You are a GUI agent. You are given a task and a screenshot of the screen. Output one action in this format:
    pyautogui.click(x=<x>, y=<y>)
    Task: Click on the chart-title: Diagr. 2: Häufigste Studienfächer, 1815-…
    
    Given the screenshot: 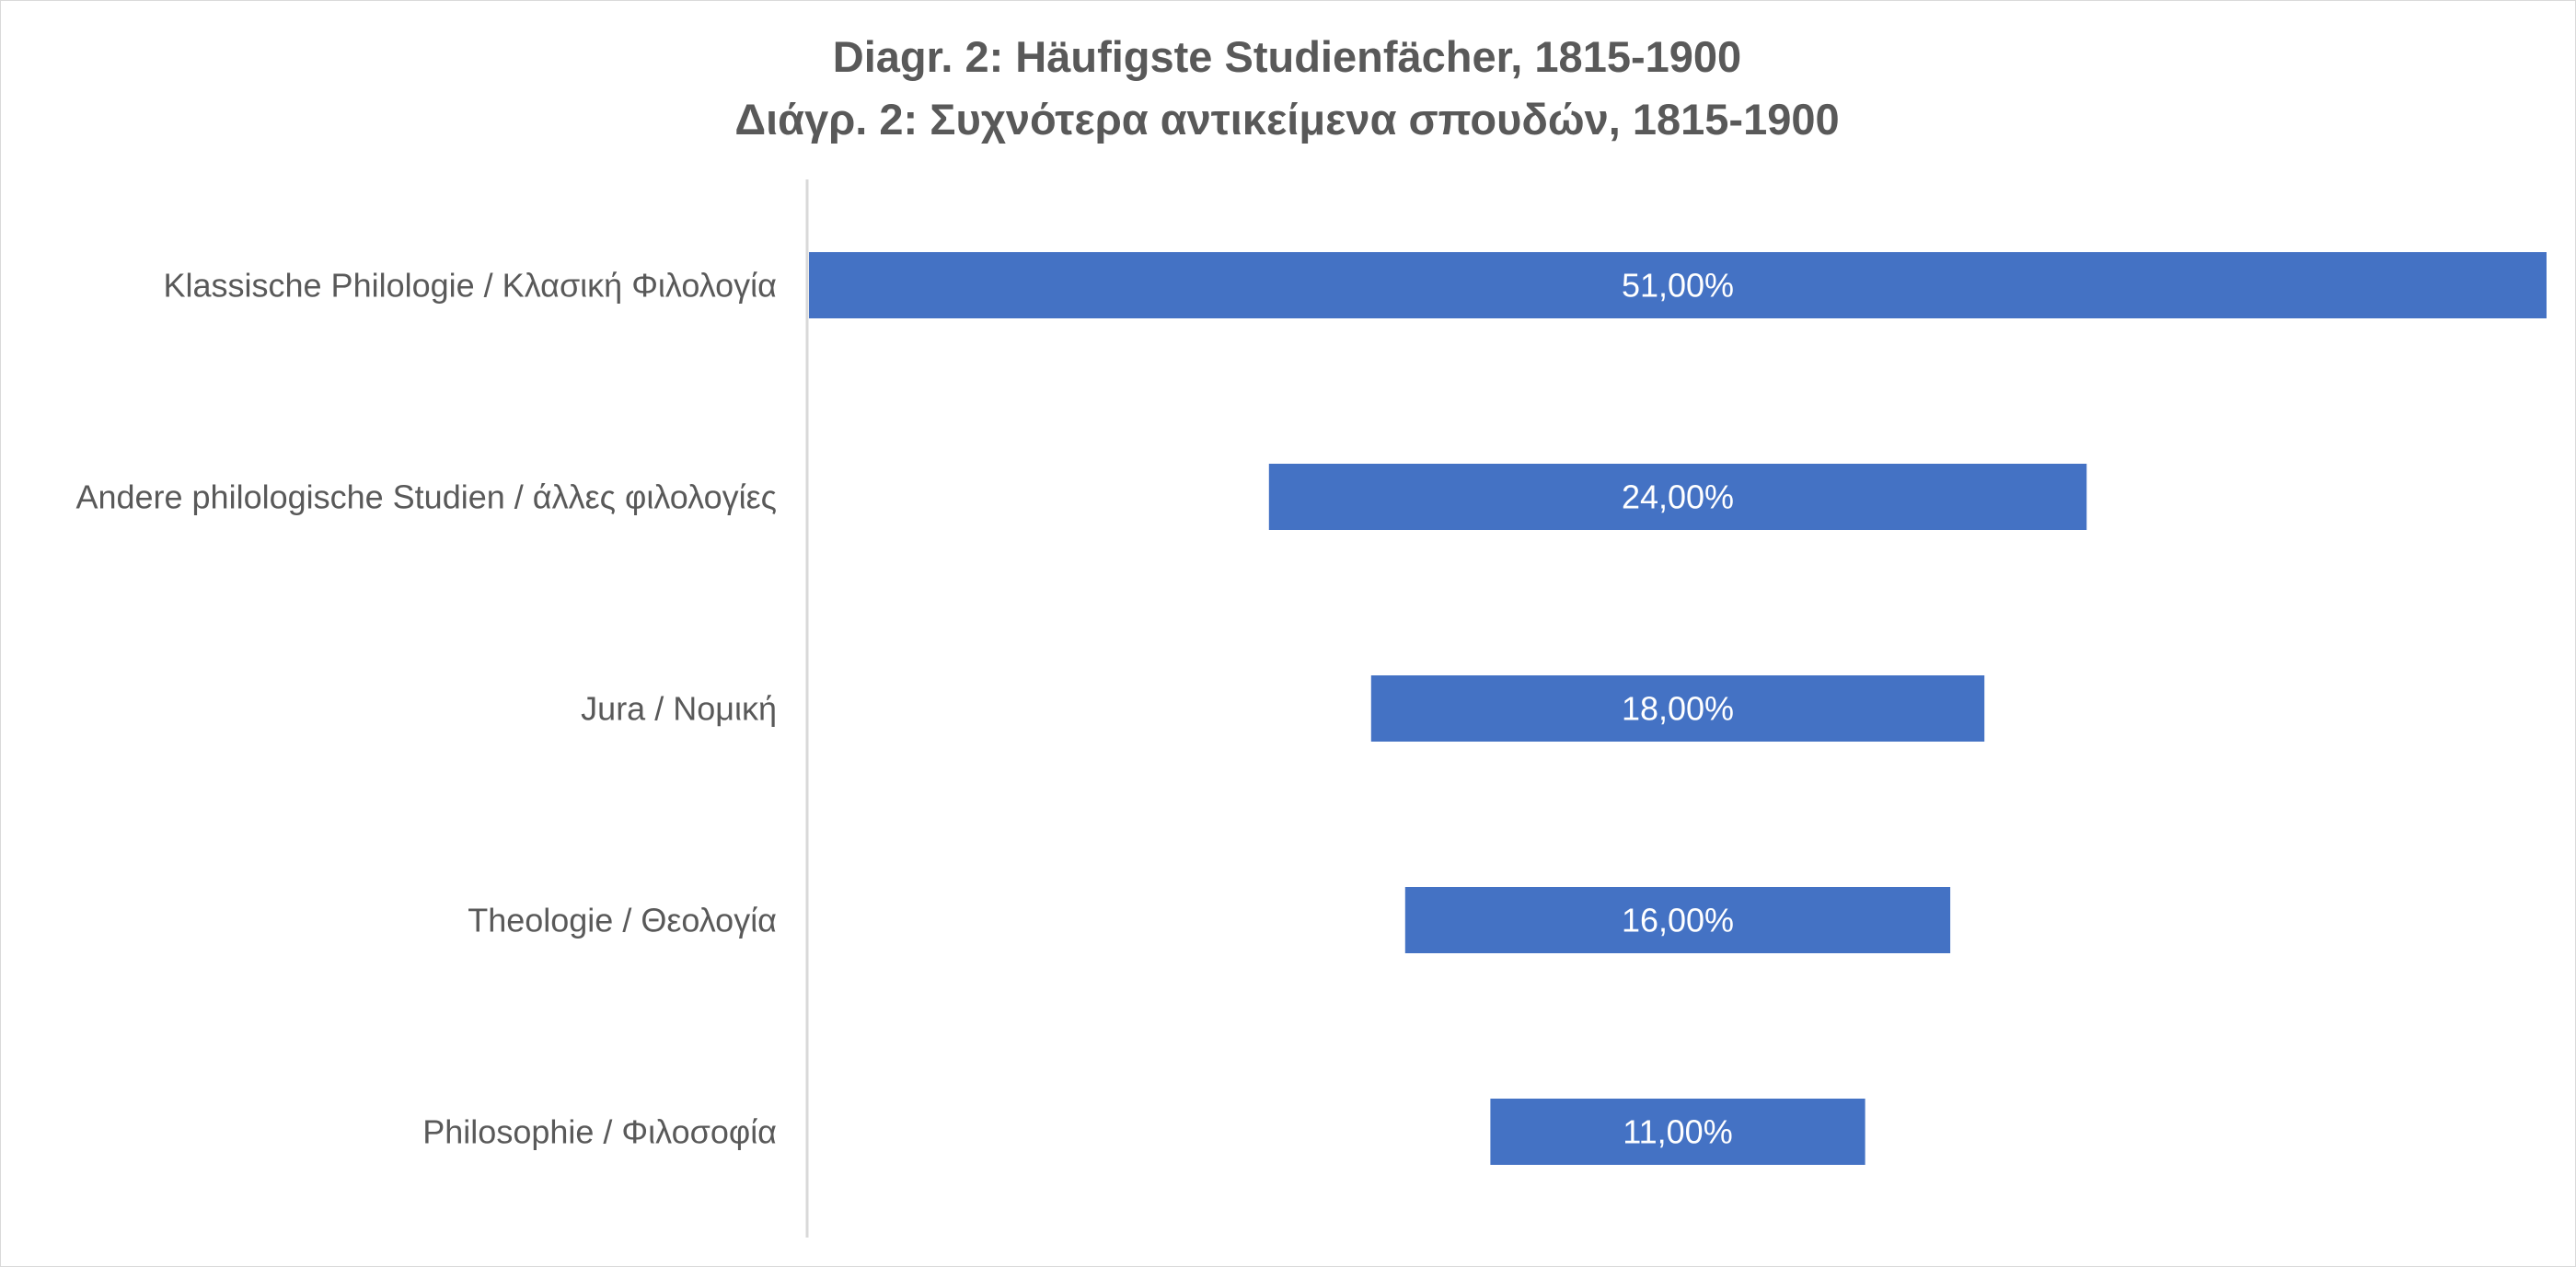 What is the action you would take?
    pyautogui.click(x=1287, y=56)
    